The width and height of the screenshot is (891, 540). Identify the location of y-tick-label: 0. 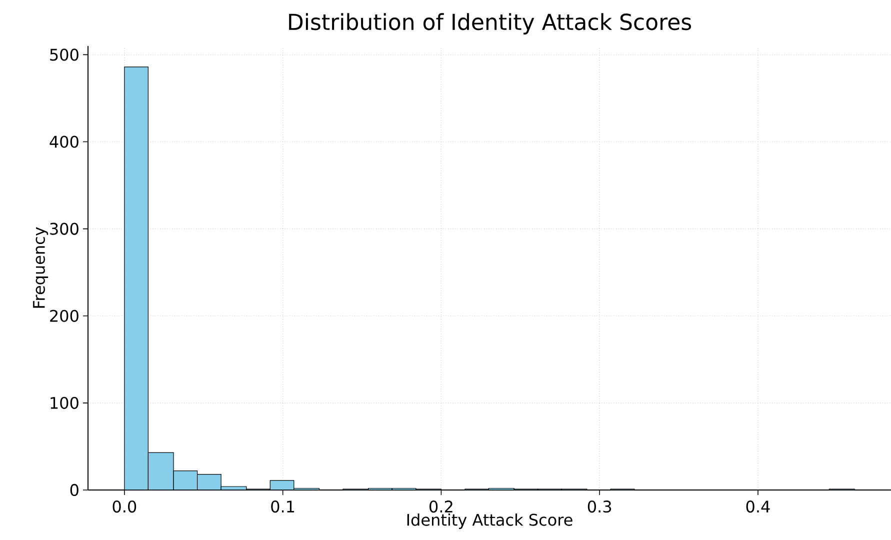
(74, 490).